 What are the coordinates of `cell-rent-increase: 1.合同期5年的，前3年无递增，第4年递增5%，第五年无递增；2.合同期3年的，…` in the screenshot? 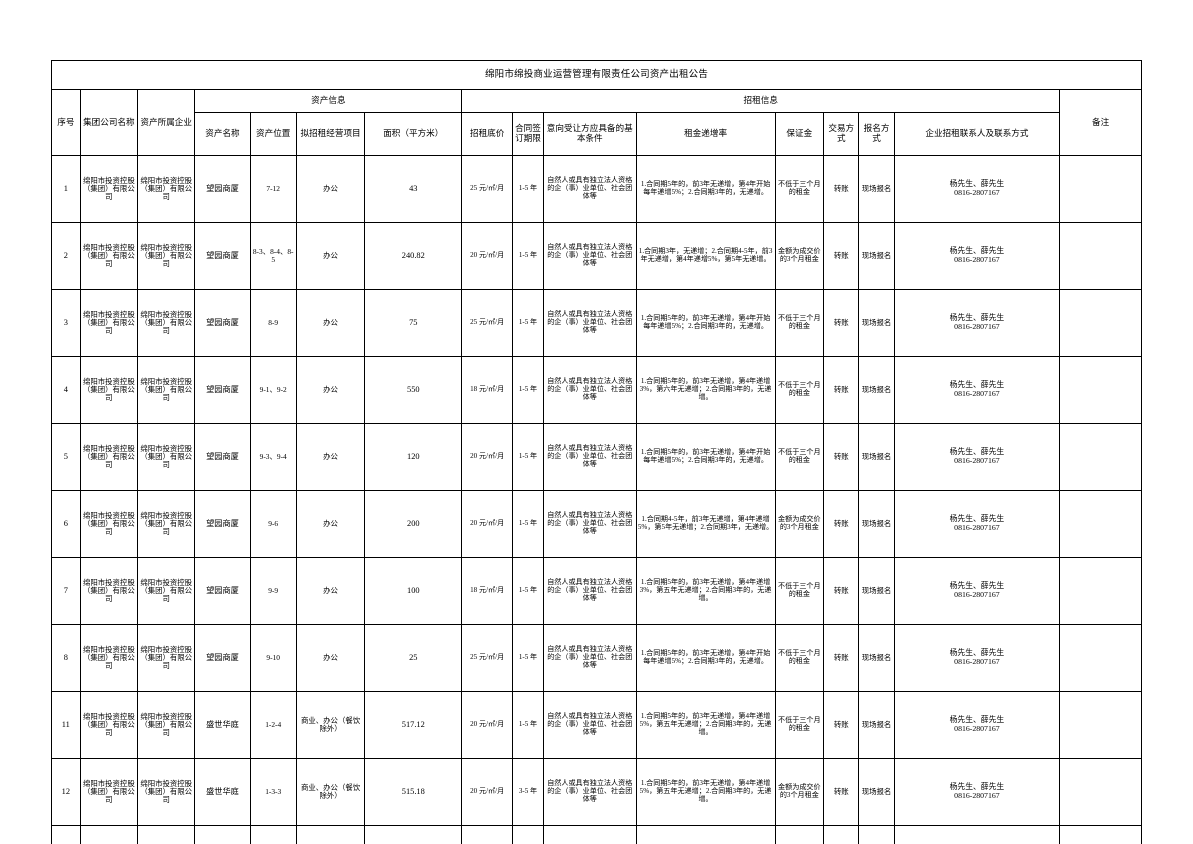 It's located at (705, 725).